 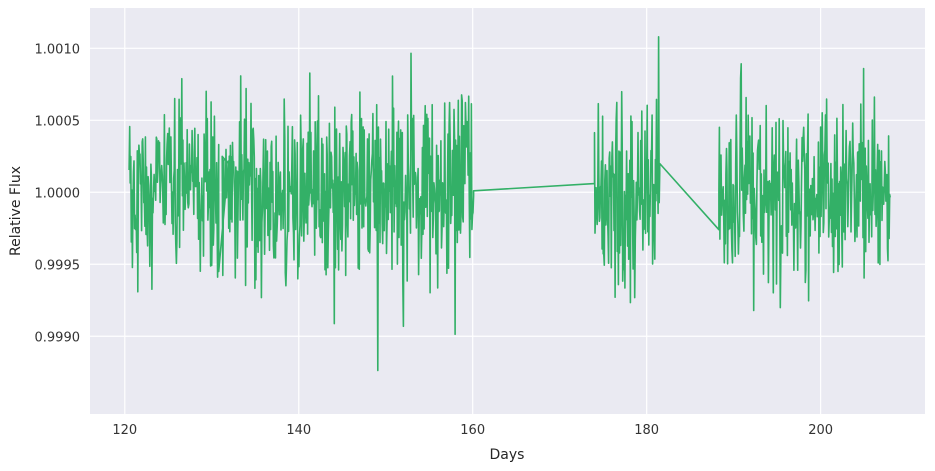 I want to click on y-tick-labels: 0.9990 0.9995 1.0000 1.0005 1.0010, so click(x=58, y=193).